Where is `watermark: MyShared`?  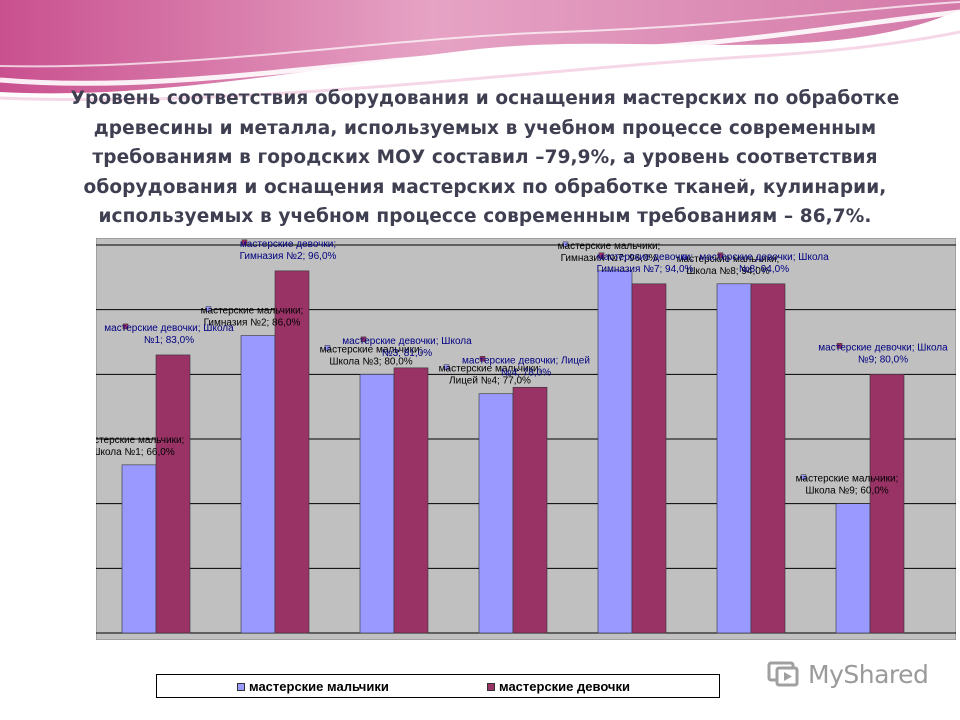 watermark: MyShared is located at coordinates (847, 674).